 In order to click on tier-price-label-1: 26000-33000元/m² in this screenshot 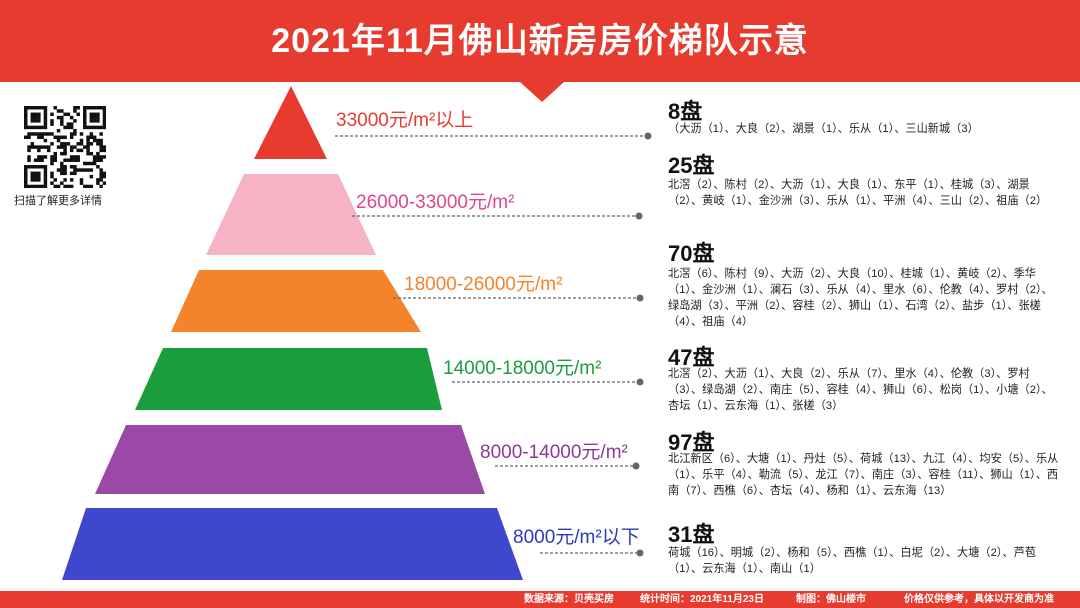, I will do `click(435, 202)`.